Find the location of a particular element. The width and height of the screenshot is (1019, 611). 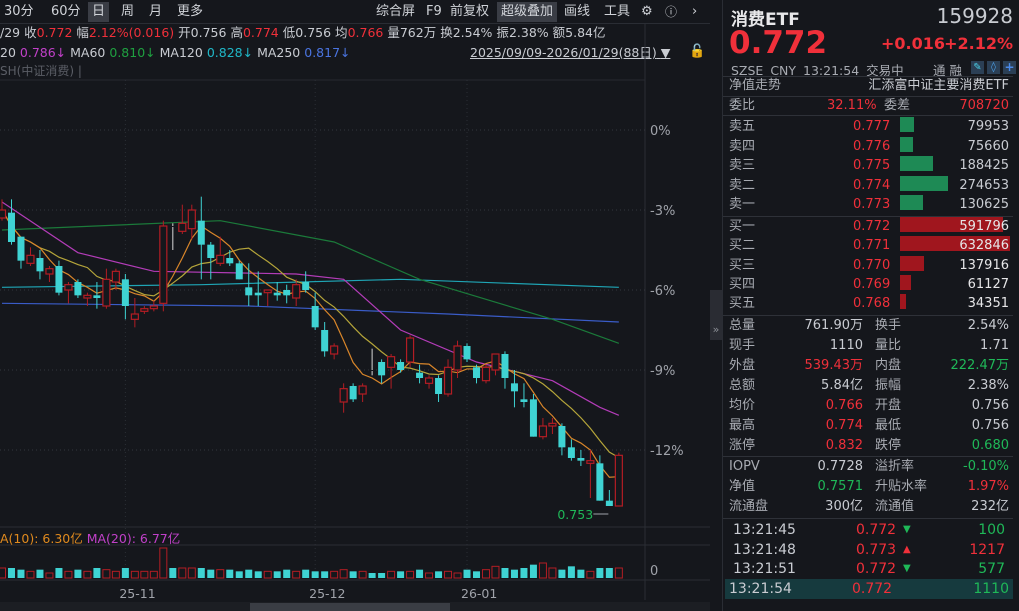

stat-row: 均价 0.766 开盘 0.756 is located at coordinates (869, 406).